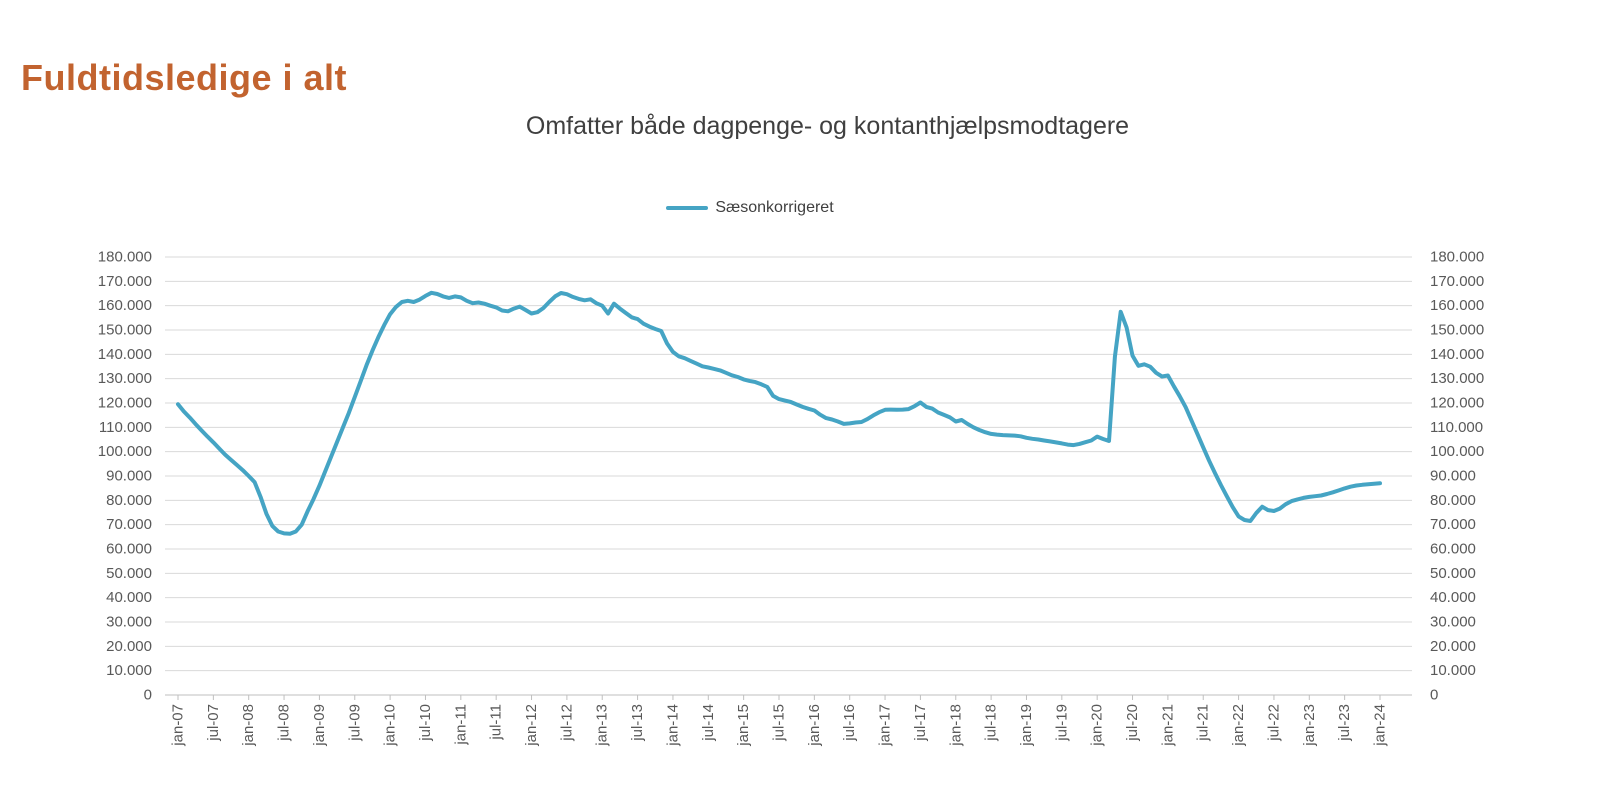 The image size is (1600, 800). I want to click on y-axis-label-left: 90.000, so click(129, 476).